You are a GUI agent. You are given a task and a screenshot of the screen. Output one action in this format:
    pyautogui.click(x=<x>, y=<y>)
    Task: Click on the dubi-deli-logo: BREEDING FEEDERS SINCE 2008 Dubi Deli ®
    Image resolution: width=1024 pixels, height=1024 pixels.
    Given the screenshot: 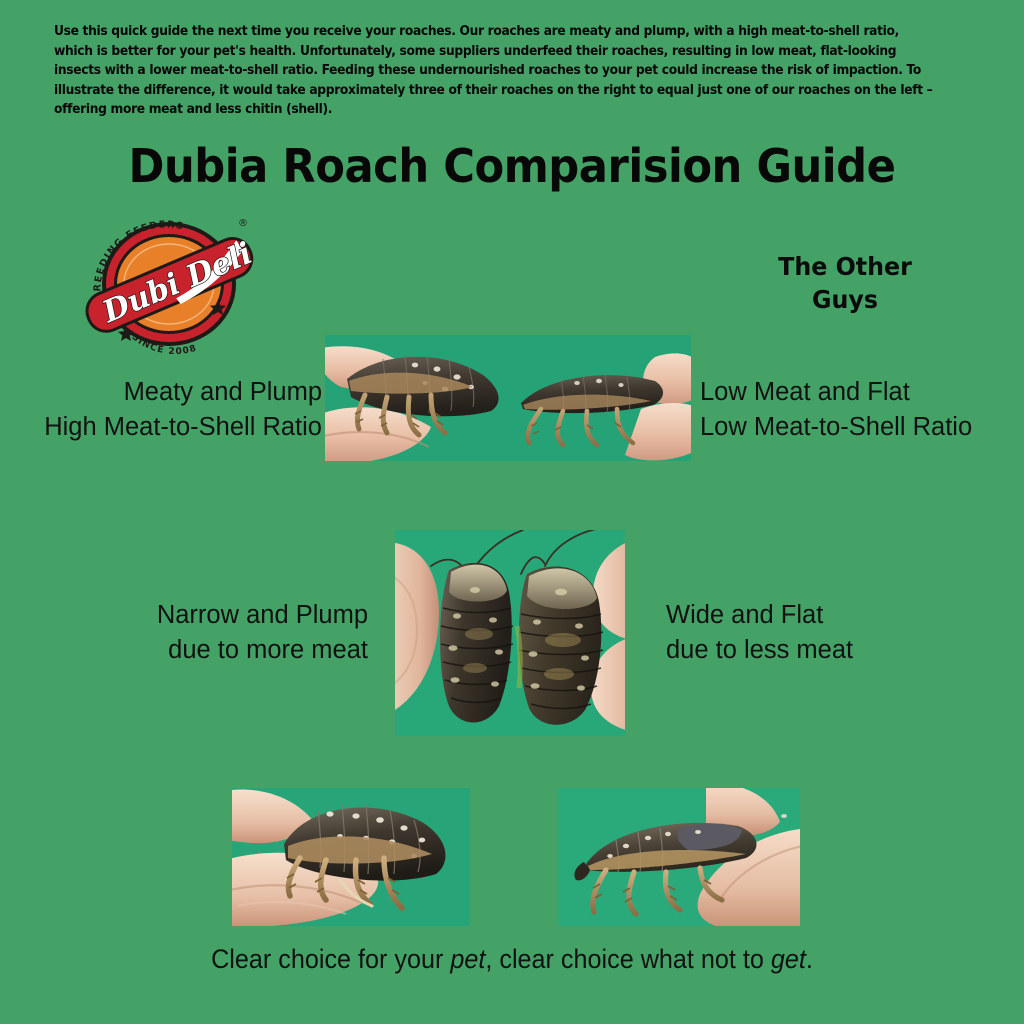 What is the action you would take?
    pyautogui.click(x=169, y=281)
    